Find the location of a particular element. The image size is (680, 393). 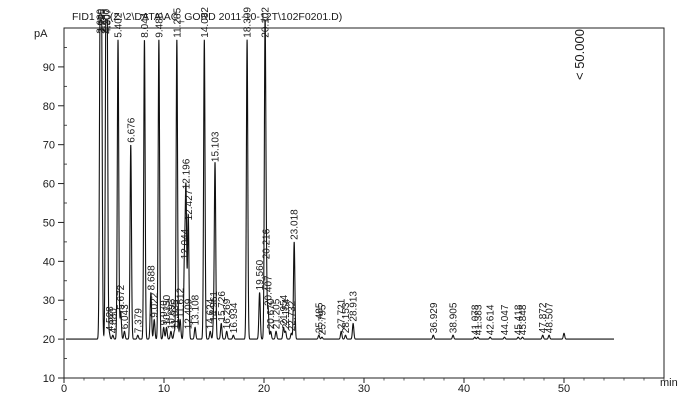

peak-label: 23.018 is located at coordinates (295, 224).